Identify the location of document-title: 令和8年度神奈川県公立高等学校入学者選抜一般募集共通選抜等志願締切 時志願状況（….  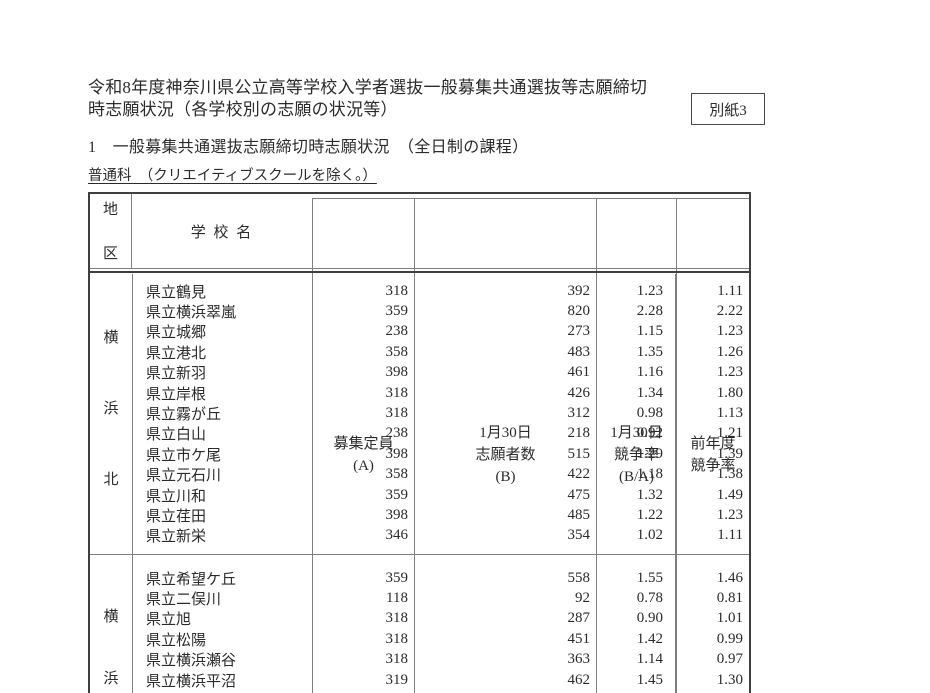
(394, 98).